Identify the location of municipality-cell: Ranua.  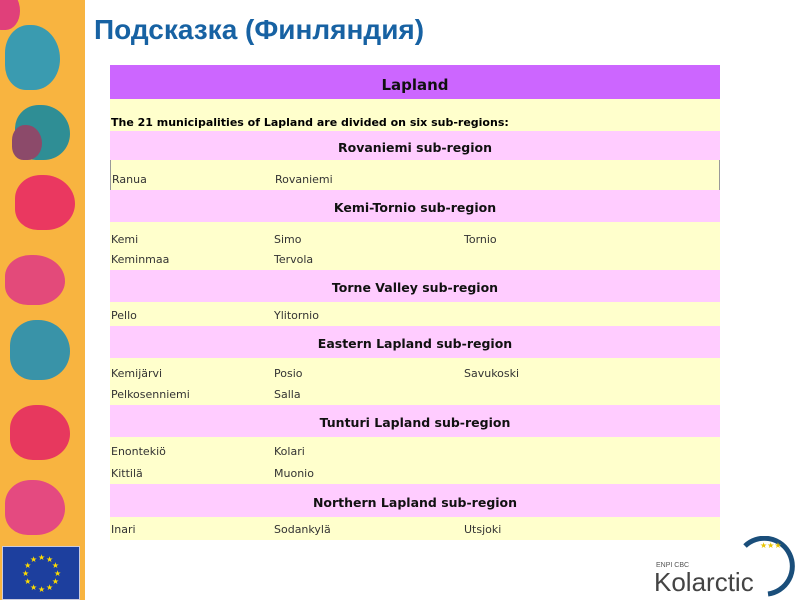
(129, 179).